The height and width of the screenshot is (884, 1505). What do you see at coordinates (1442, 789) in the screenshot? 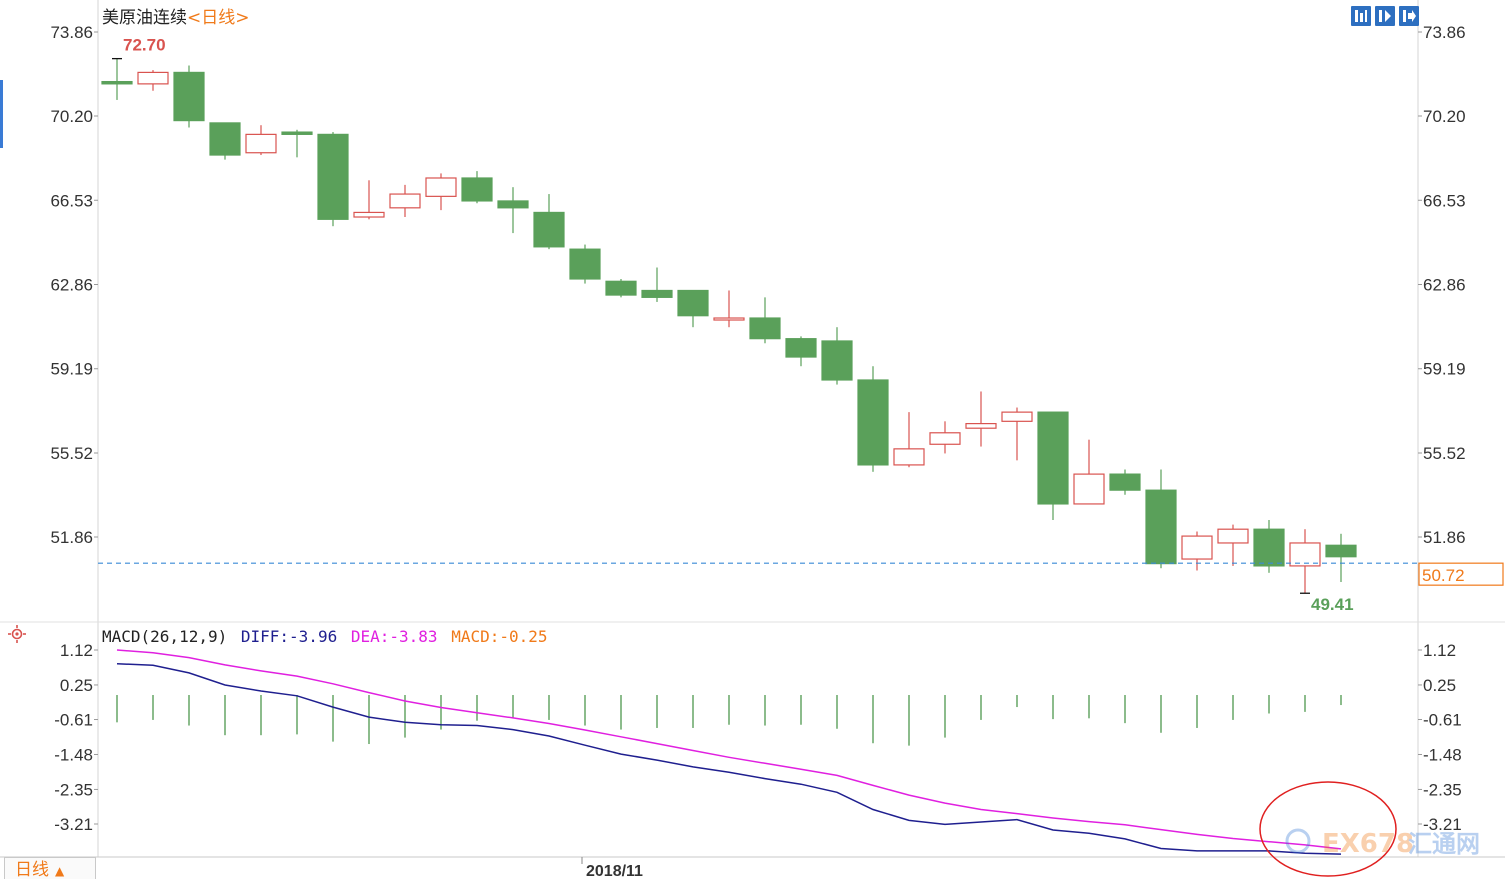
I see `macd-tick-right: -2.35` at bounding box center [1442, 789].